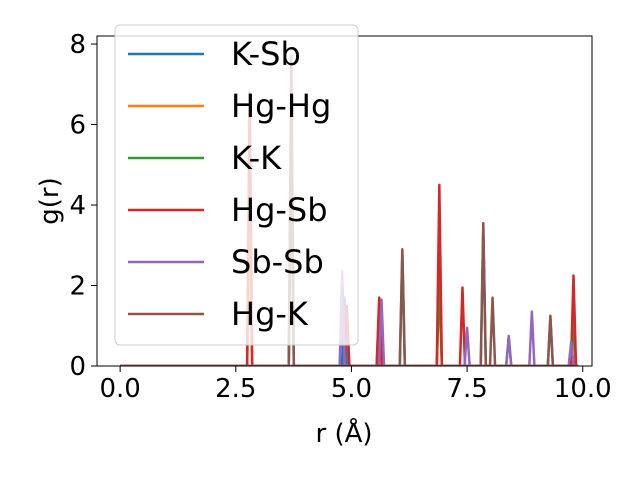 This screenshot has width=640, height=484. Describe the element at coordinates (281, 106) in the screenshot. I see `legend-label: Hg-Hg` at that location.